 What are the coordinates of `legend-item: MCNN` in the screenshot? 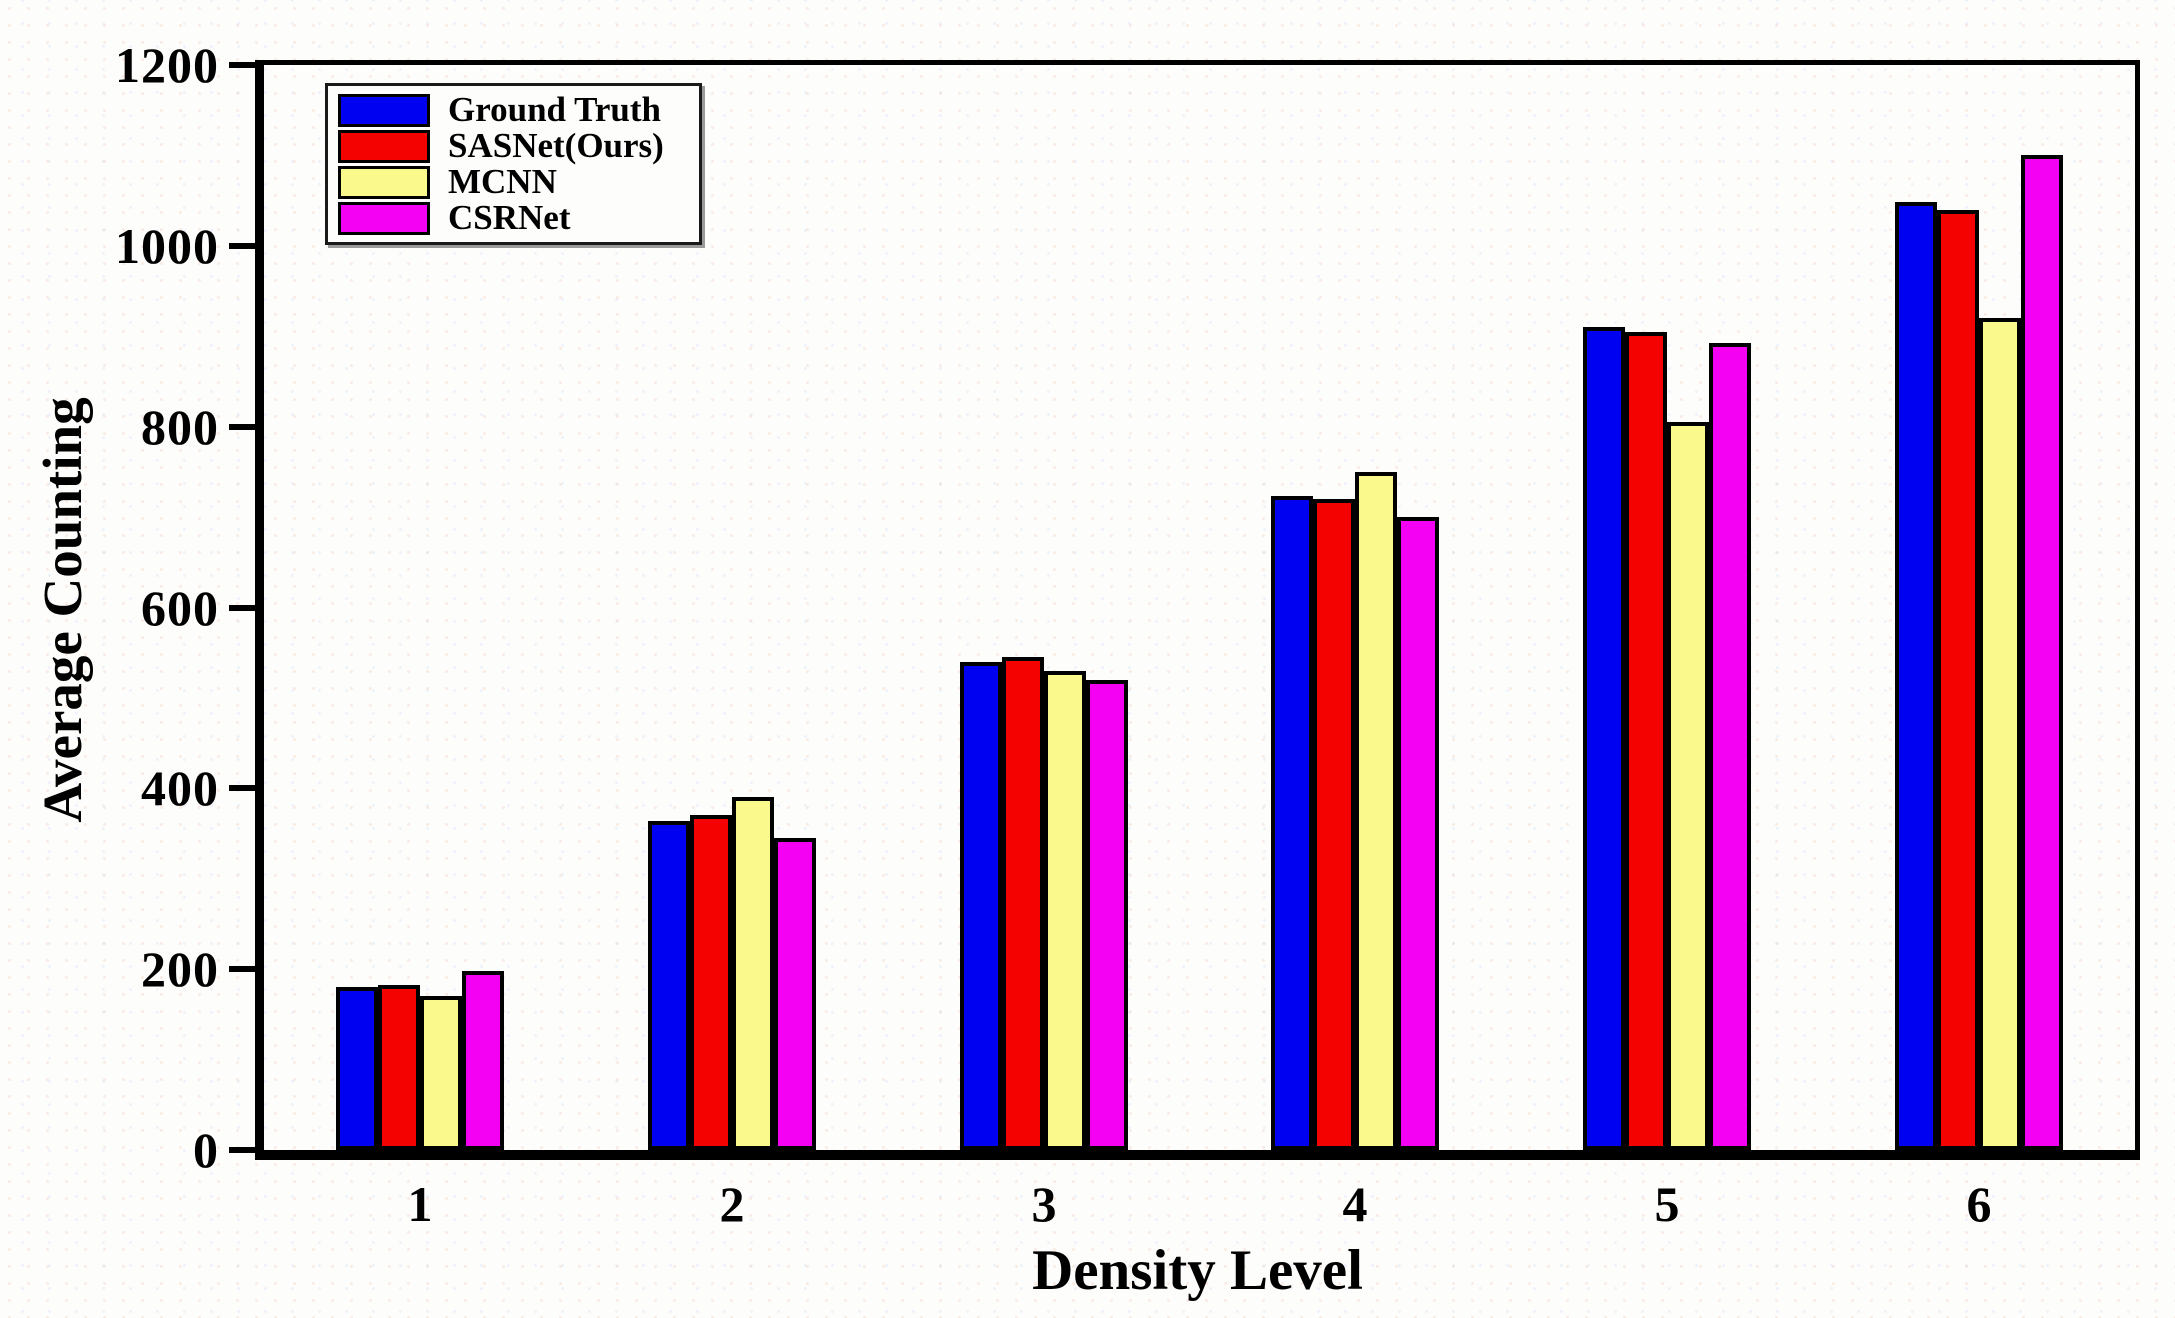 It's located at (513, 182).